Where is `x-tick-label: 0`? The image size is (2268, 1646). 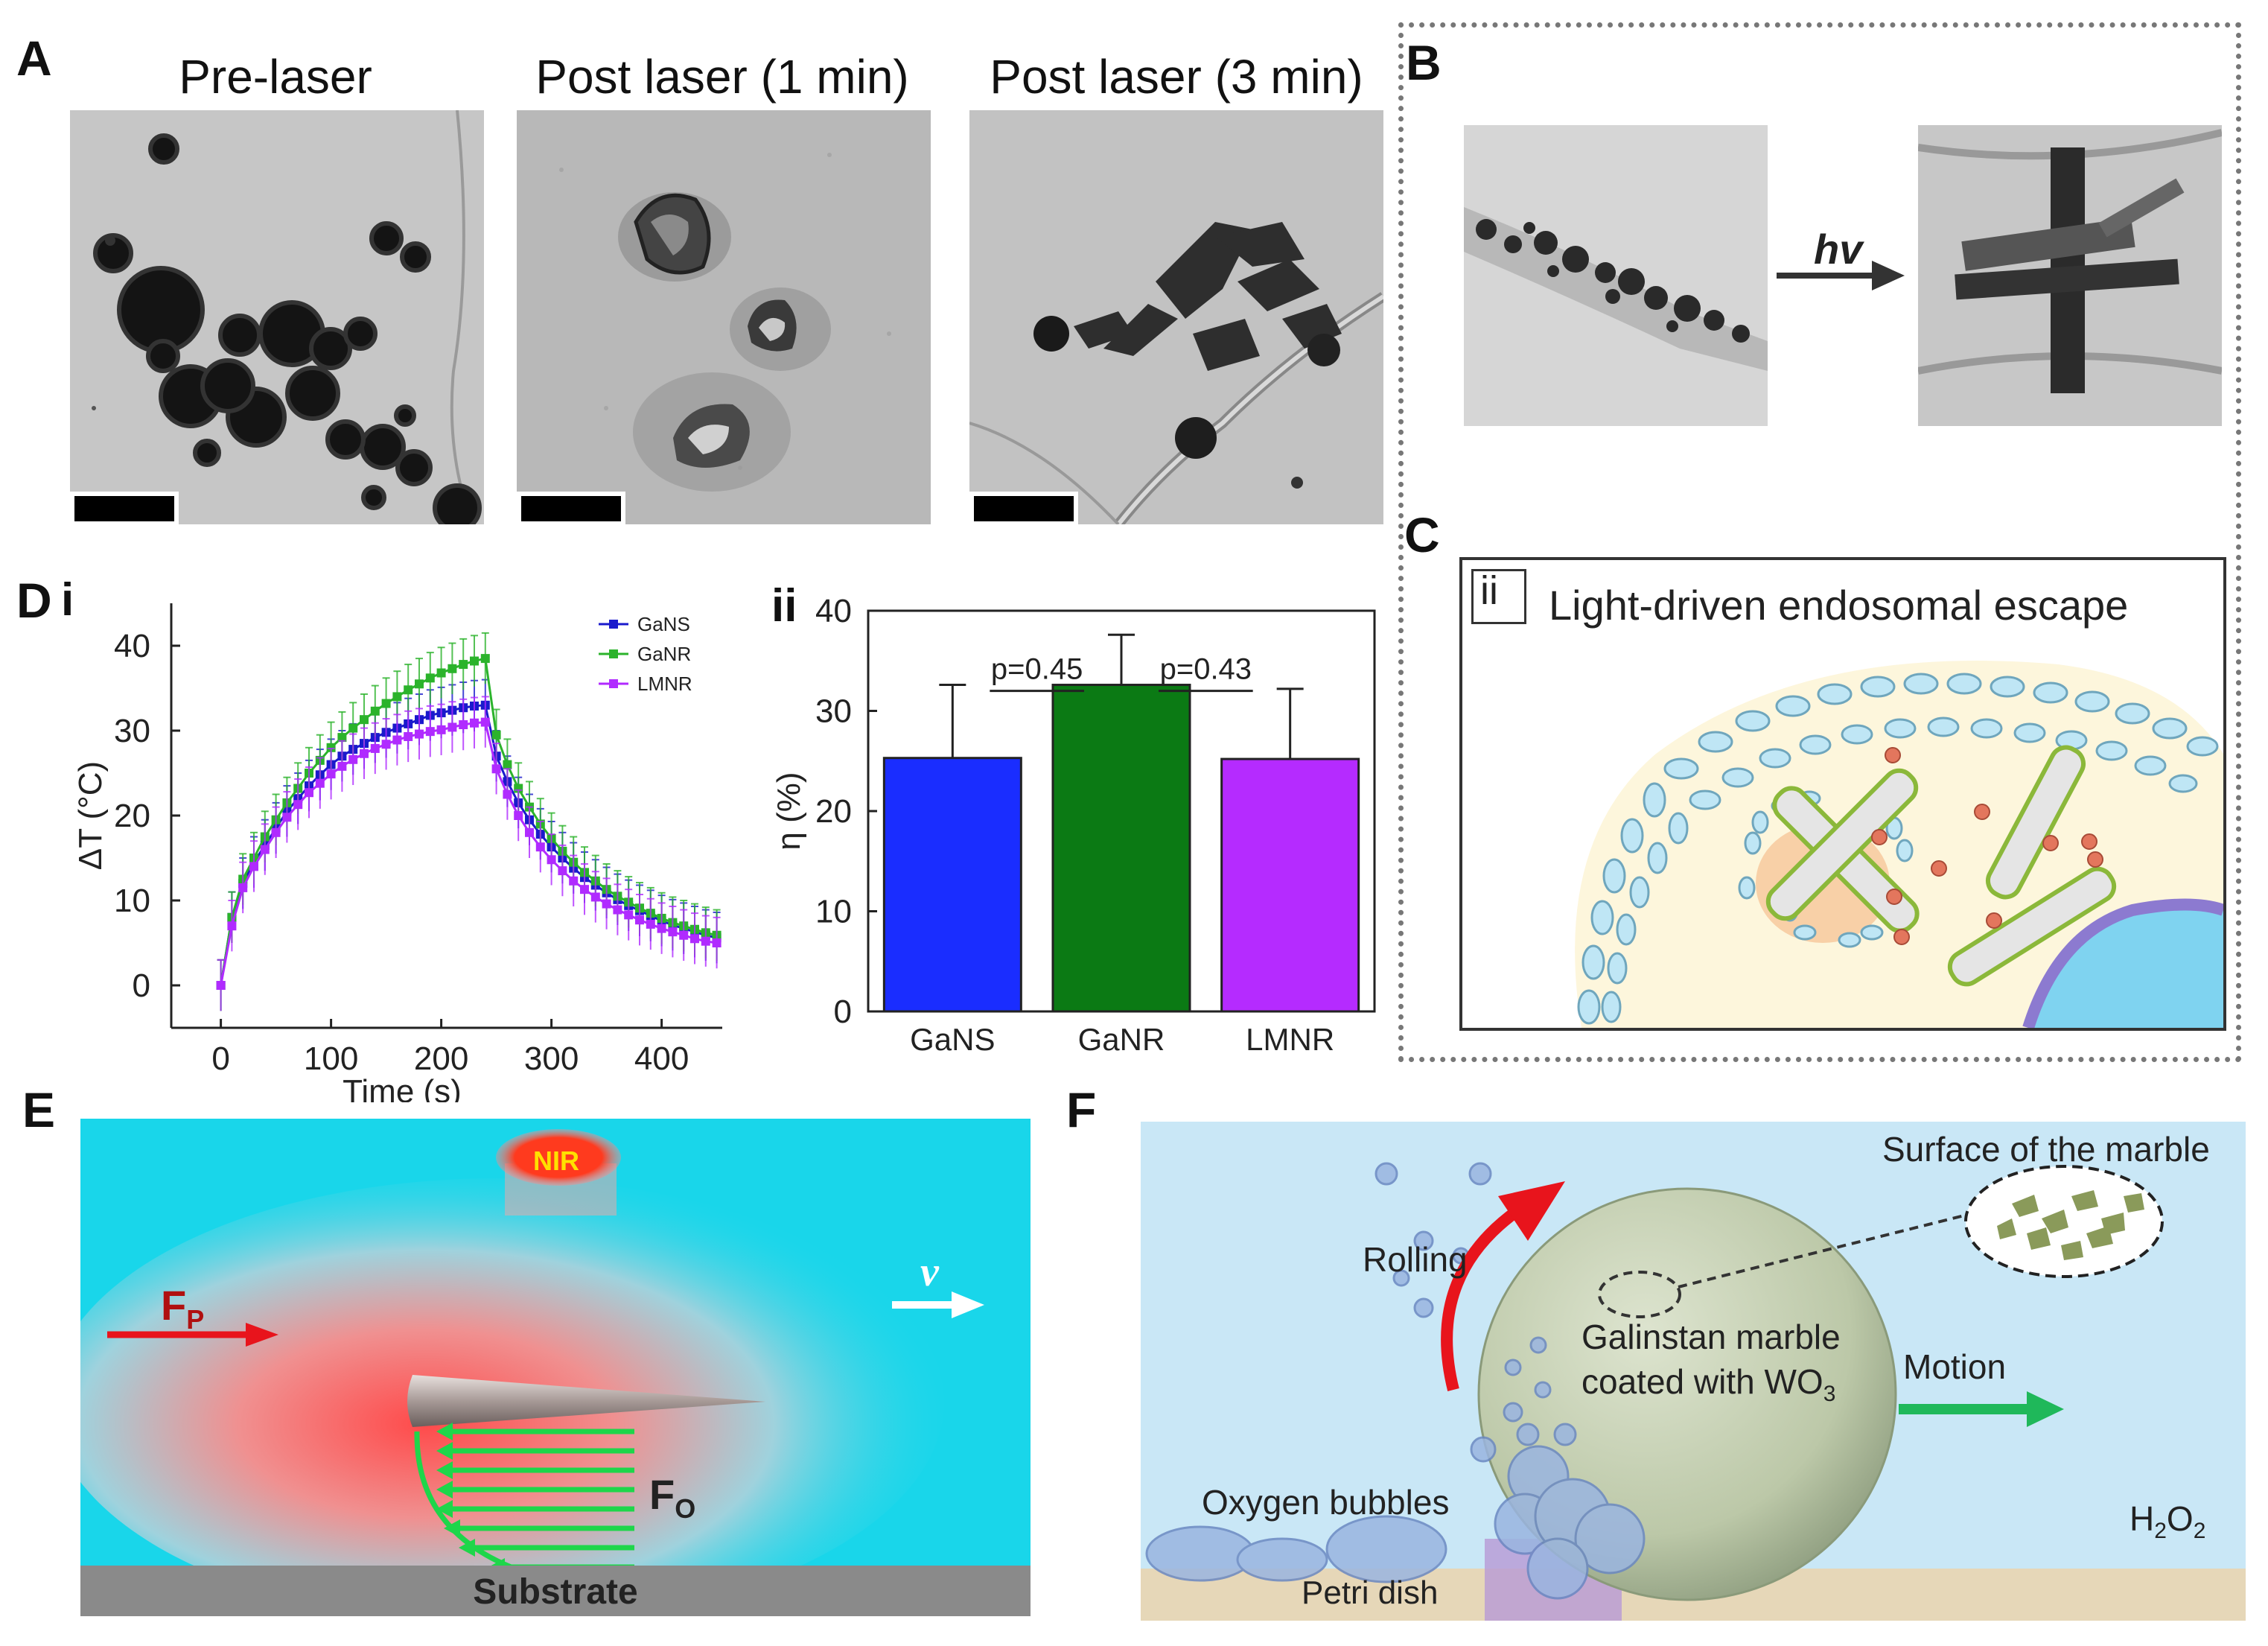
x-tick-label: 0 is located at coordinates (220, 1058).